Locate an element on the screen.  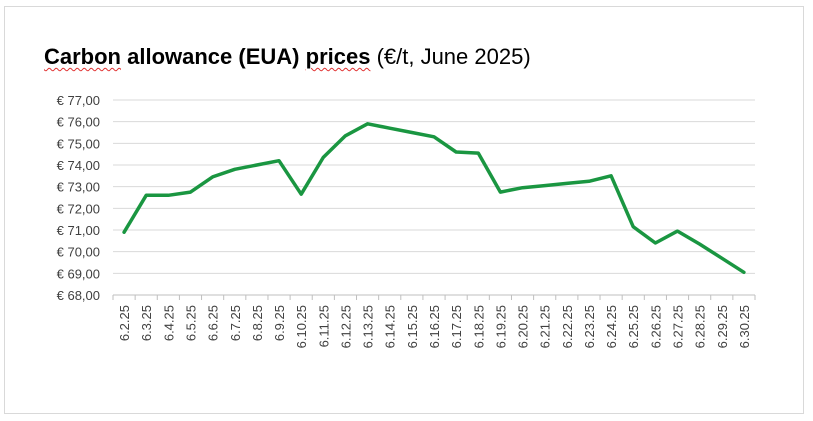
title-part-allowance: allowance (EUA) is located at coordinates (213, 56).